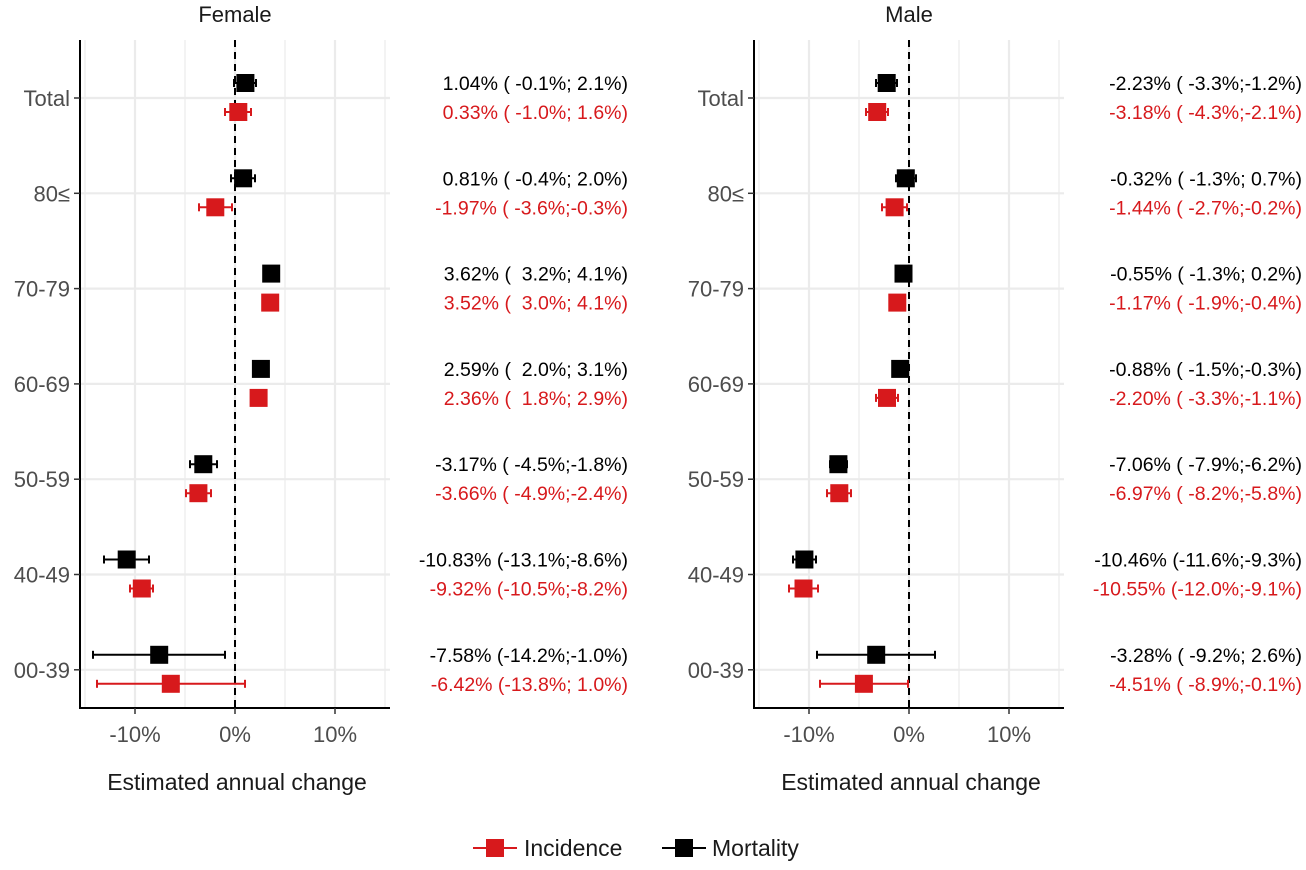 This screenshot has width=1306, height=870. I want to click on x-tick-label: 10%, so click(1009, 734).